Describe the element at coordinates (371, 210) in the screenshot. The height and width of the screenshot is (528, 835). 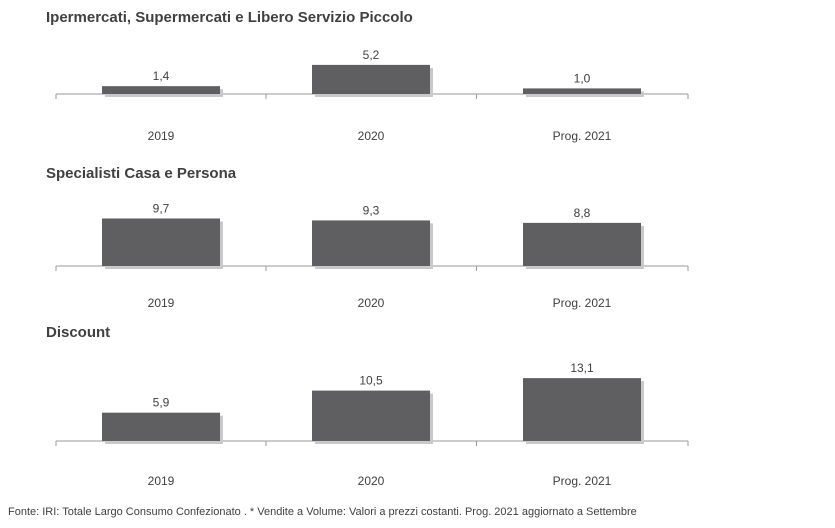
I see `data-label: 9,3` at that location.